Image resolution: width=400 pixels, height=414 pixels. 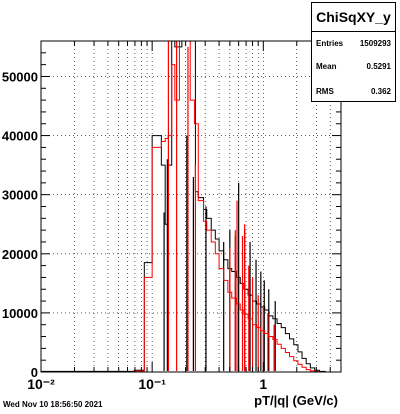 What do you see at coordinates (375, 43) in the screenshot?
I see `stats-value: 1509293` at bounding box center [375, 43].